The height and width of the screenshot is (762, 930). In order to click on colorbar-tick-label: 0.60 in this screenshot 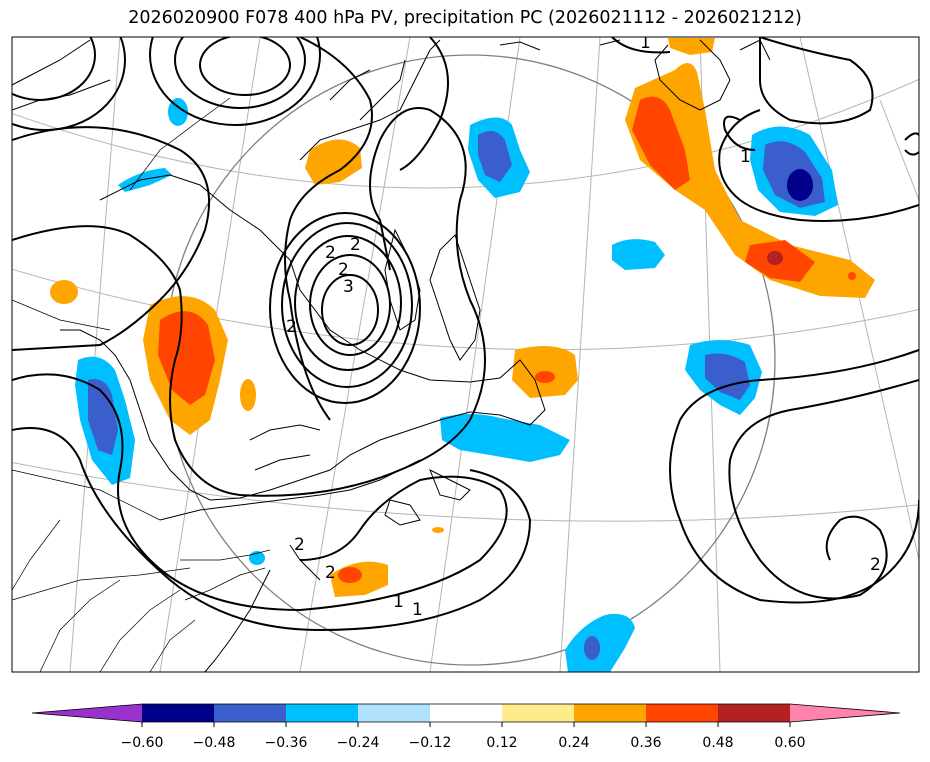, I will do `click(789, 743)`.